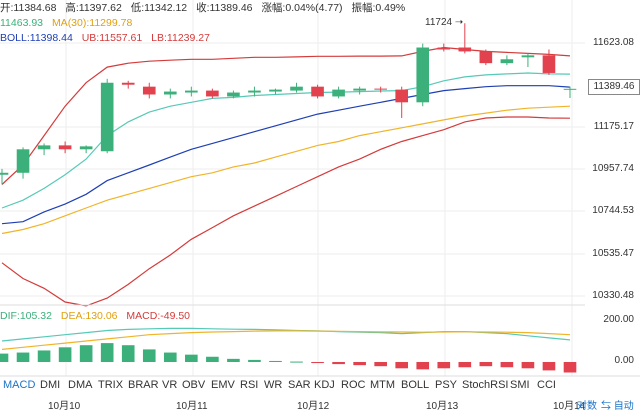 The height and width of the screenshot is (418, 640). What do you see at coordinates (613, 42) in the screenshot?
I see `price-tick: 11623.08` at bounding box center [613, 42].